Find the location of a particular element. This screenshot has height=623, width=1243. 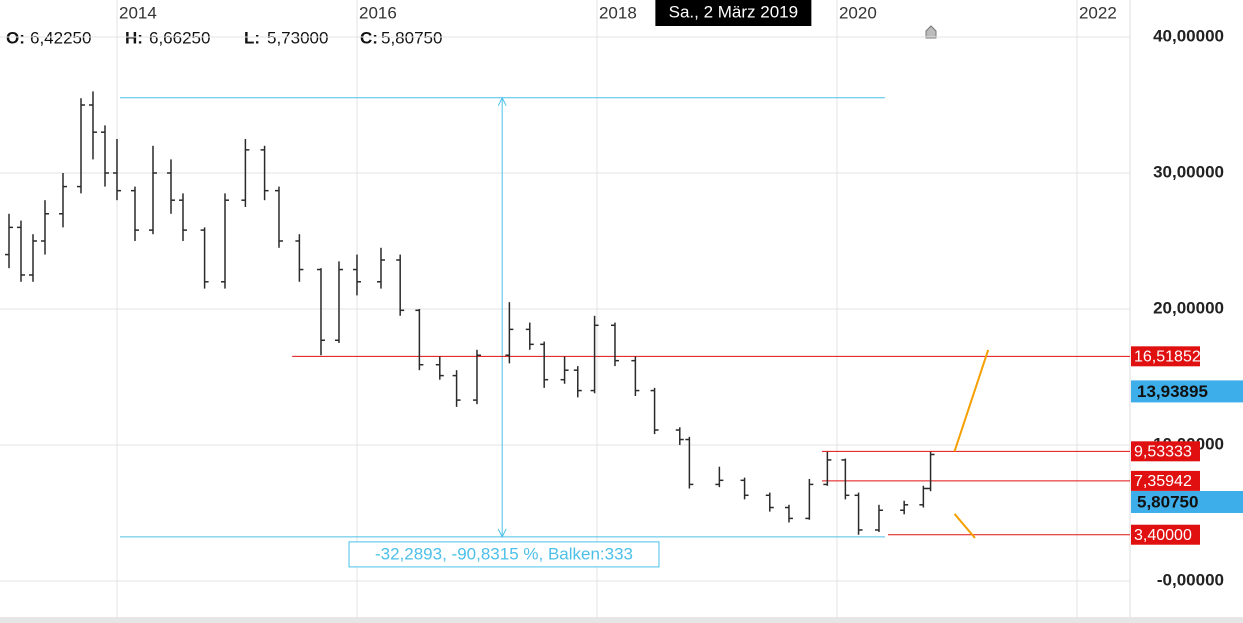

y-tick-label: -0,00000 is located at coordinates (1190, 579).